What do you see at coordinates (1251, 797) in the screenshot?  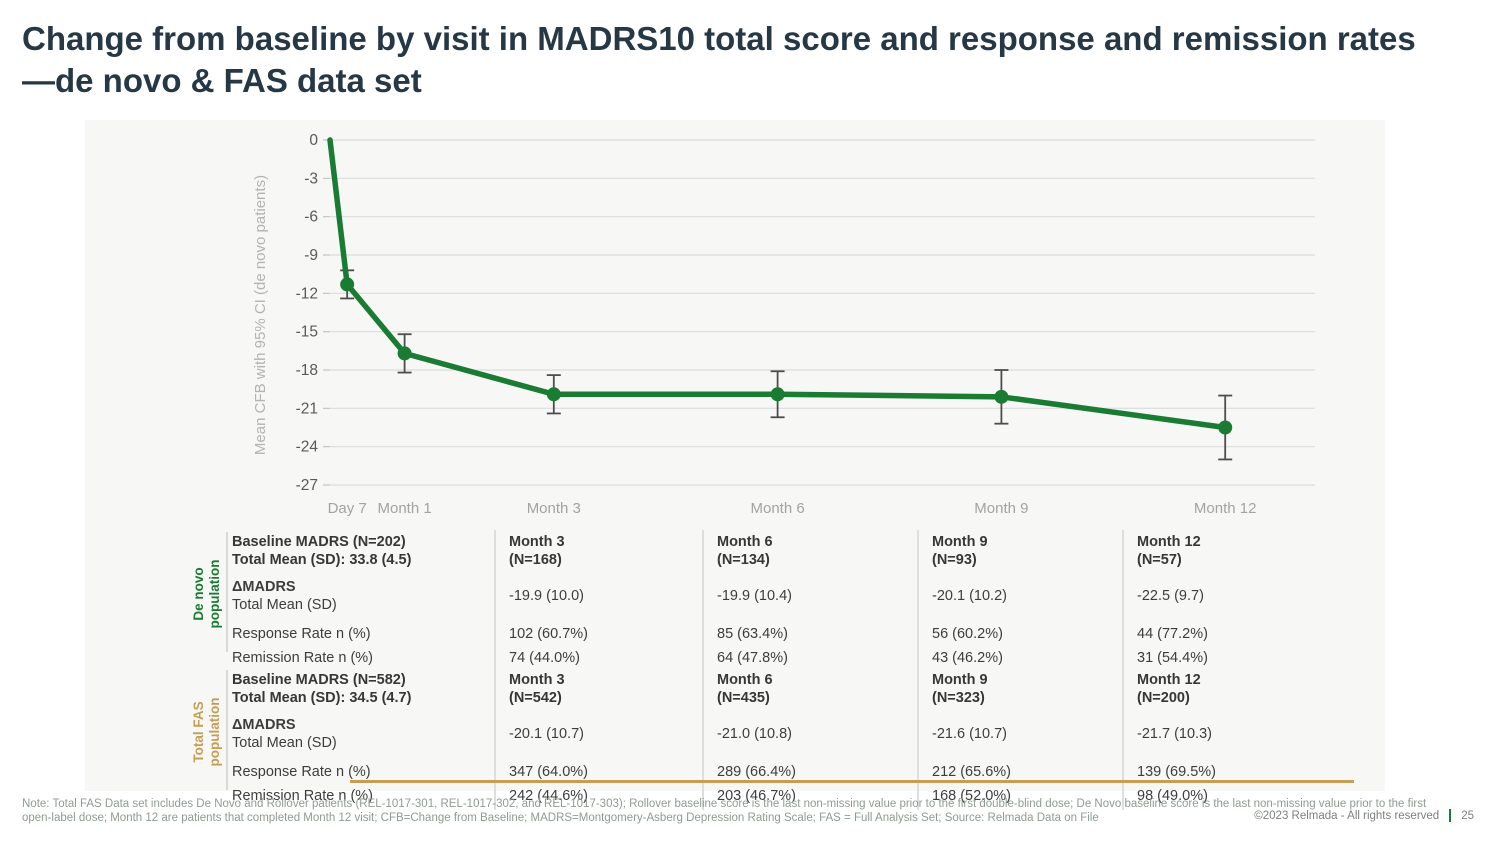 I see `remission-value: 98 (49.0%)` at bounding box center [1251, 797].